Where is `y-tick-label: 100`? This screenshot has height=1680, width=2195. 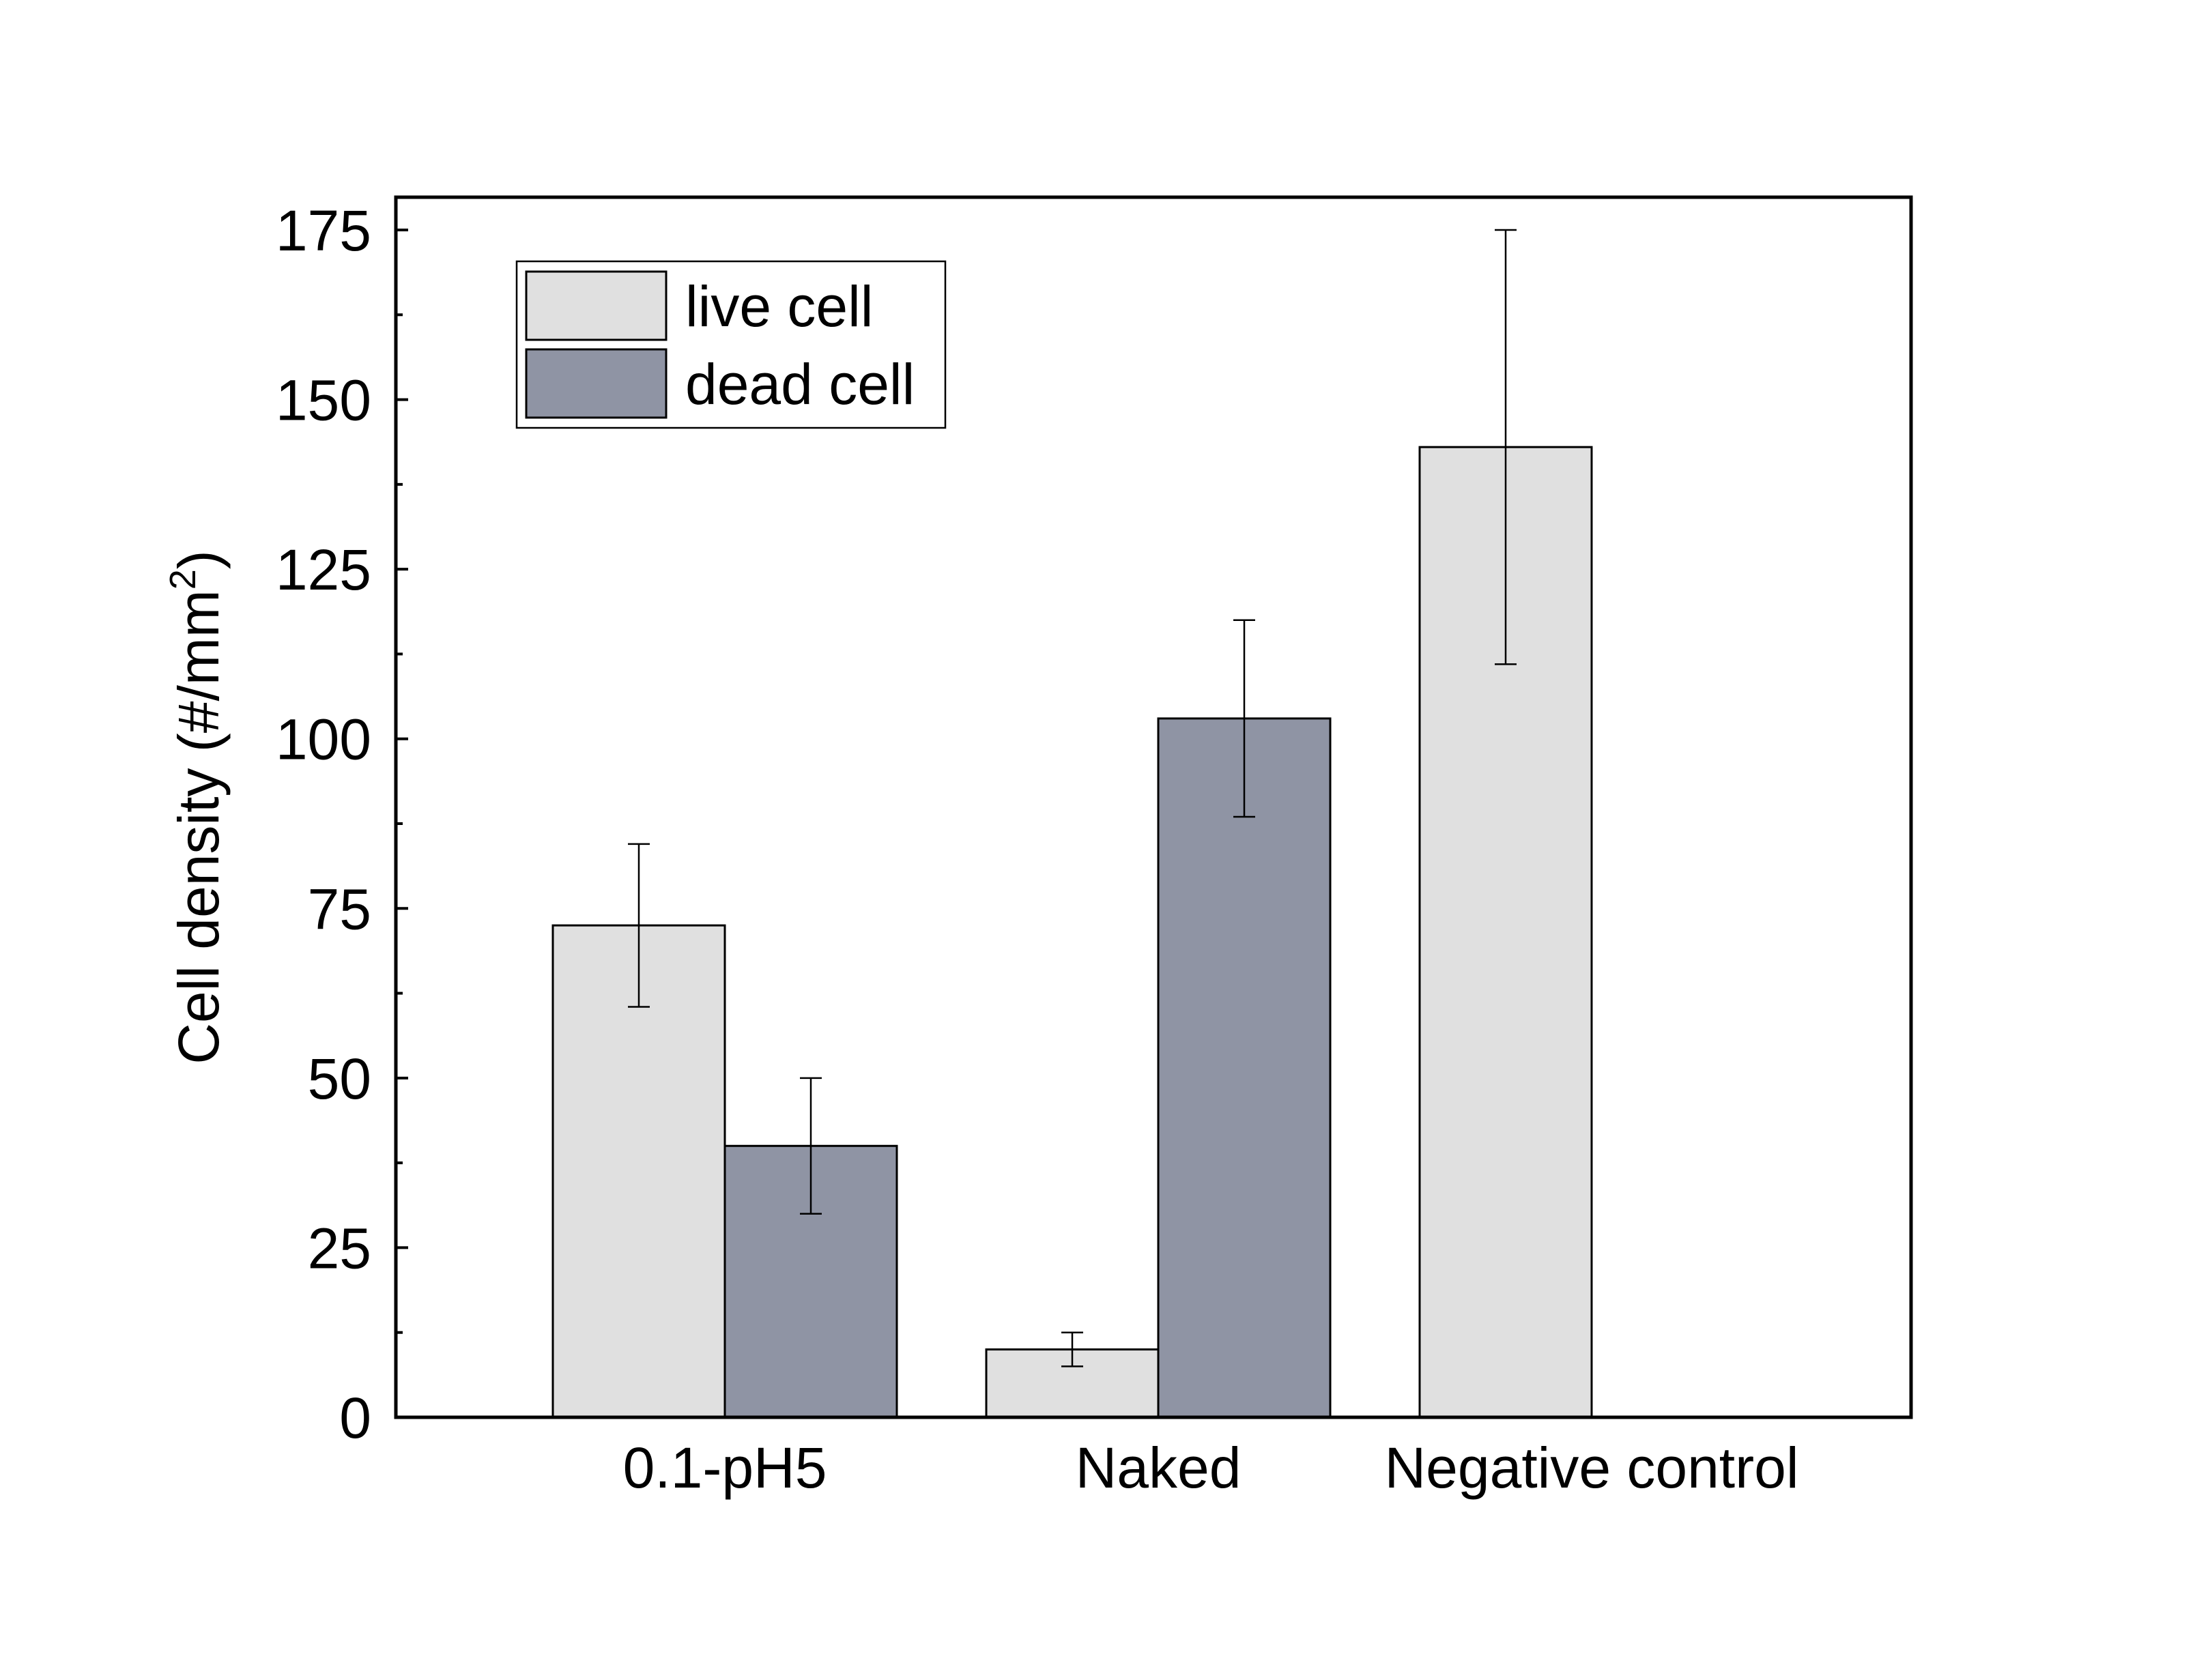
y-tick-label: 100 is located at coordinates (324, 740).